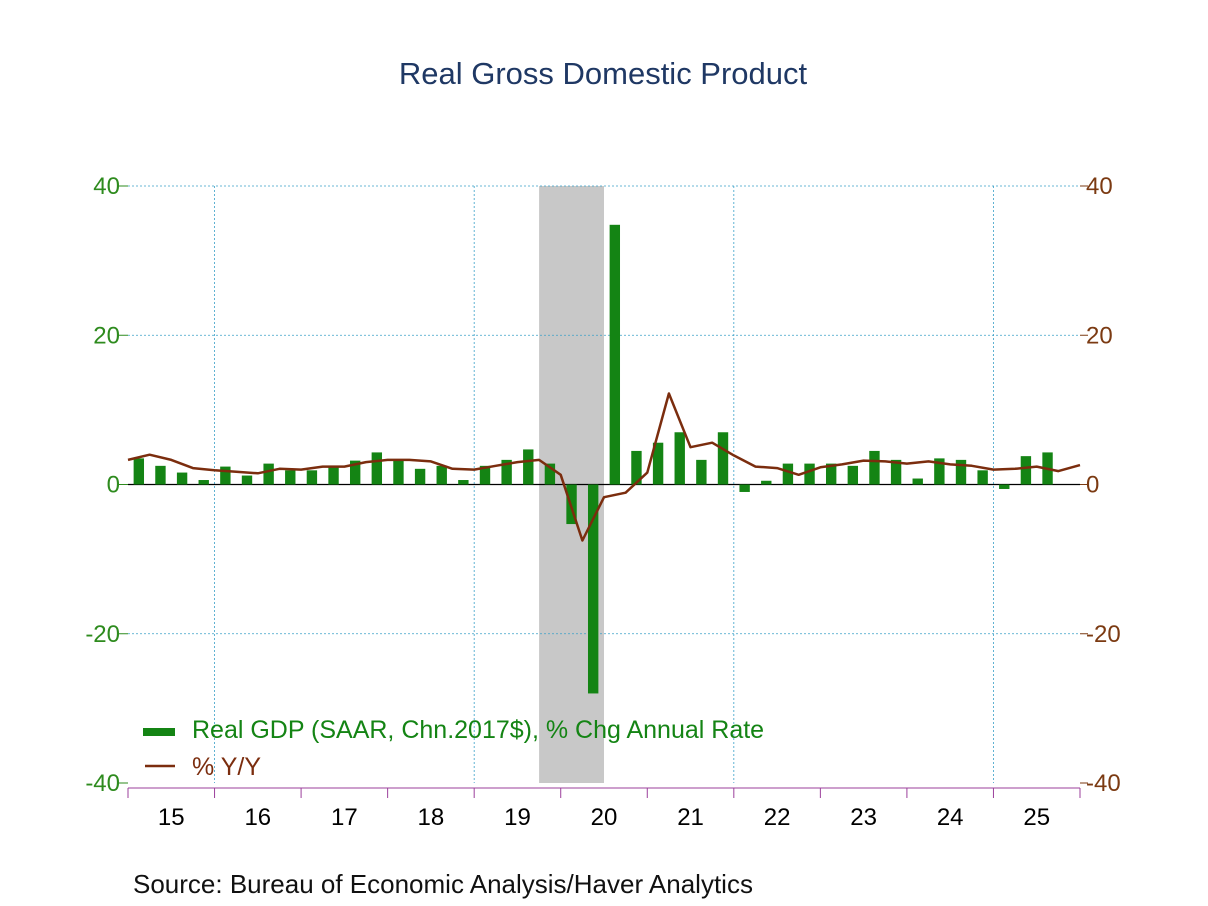 The image size is (1208, 906). I want to click on x-tick-label: 22, so click(777, 817).